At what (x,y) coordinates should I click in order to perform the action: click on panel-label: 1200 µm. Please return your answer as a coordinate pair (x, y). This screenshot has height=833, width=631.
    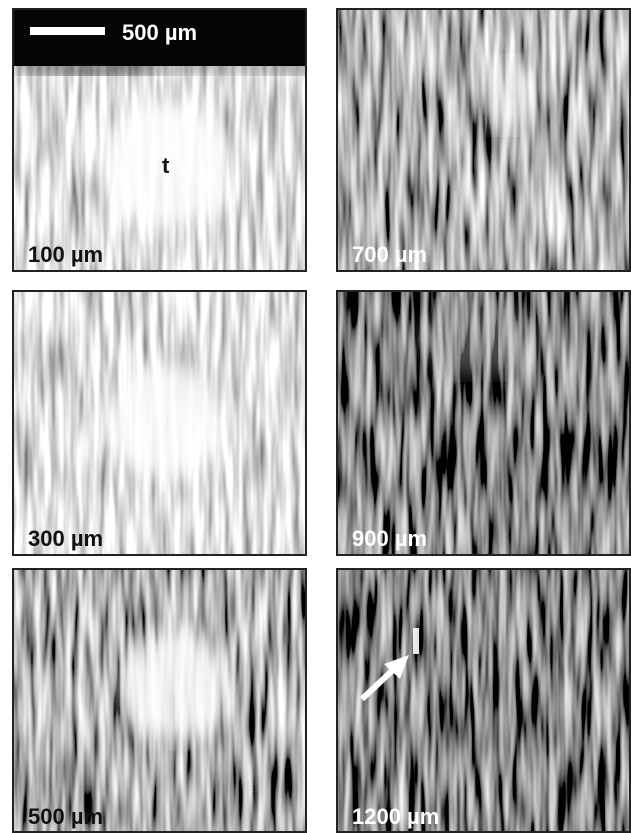
    Looking at the image, I should click on (395, 816).